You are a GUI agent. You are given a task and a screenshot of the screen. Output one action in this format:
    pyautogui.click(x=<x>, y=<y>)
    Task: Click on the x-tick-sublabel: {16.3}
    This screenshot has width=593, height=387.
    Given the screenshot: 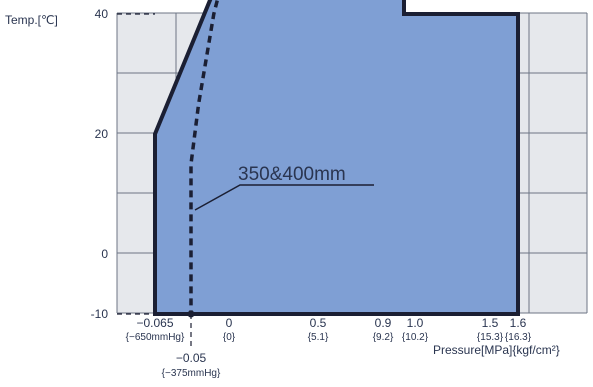 What is the action you would take?
    pyautogui.click(x=518, y=337)
    